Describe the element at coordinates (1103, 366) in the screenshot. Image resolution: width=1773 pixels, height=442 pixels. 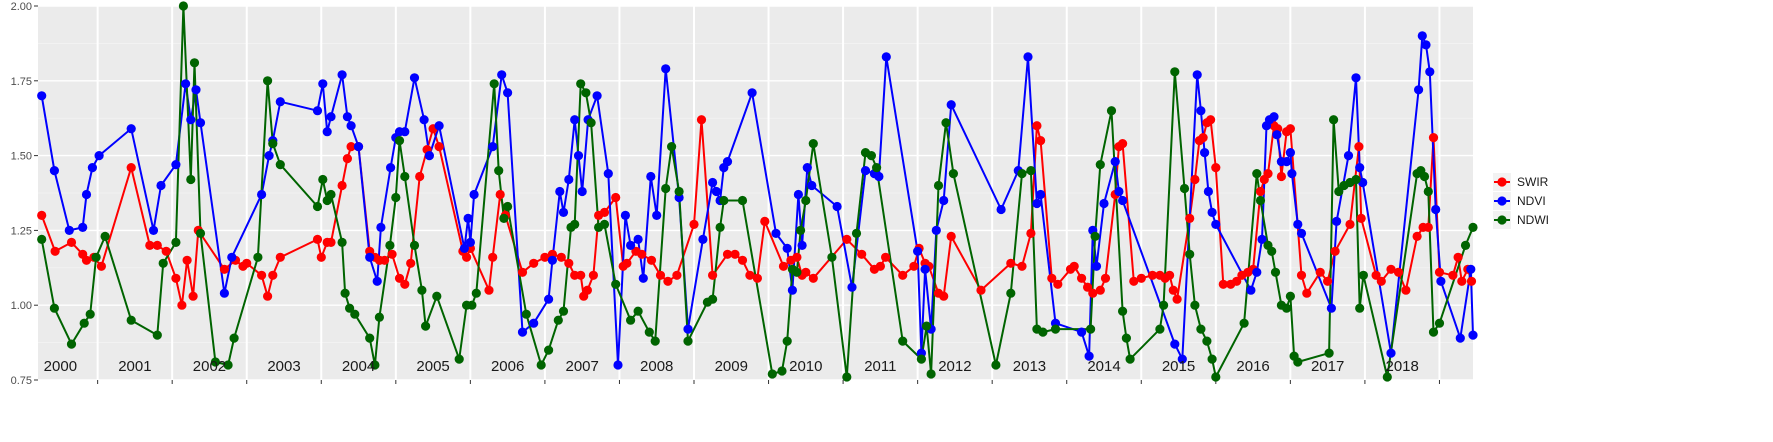
I see `year-label: 2014` at that location.